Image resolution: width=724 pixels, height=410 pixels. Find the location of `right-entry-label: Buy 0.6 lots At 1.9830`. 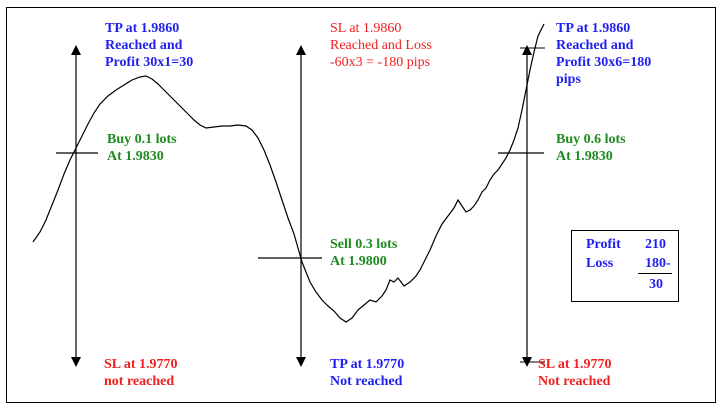

right-entry-label: Buy 0.6 lots At 1.9830 is located at coordinates (591, 148).